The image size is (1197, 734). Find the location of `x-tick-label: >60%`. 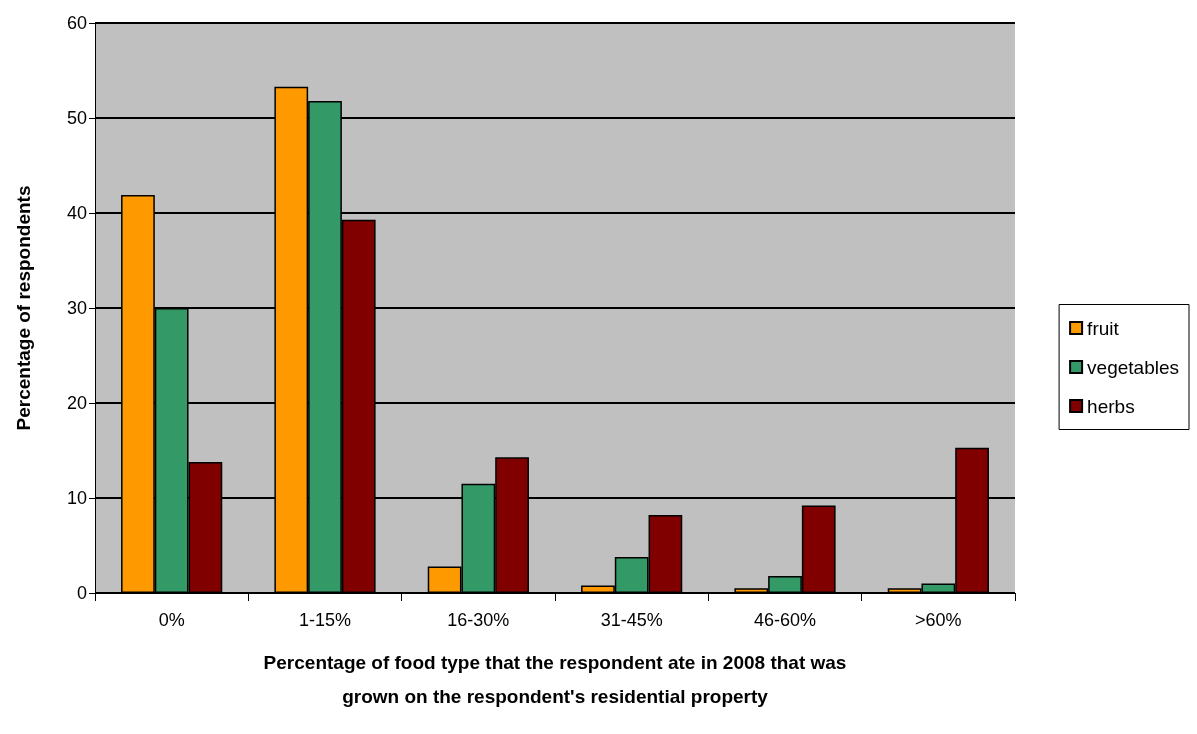

x-tick-label: >60% is located at coordinates (938, 620).